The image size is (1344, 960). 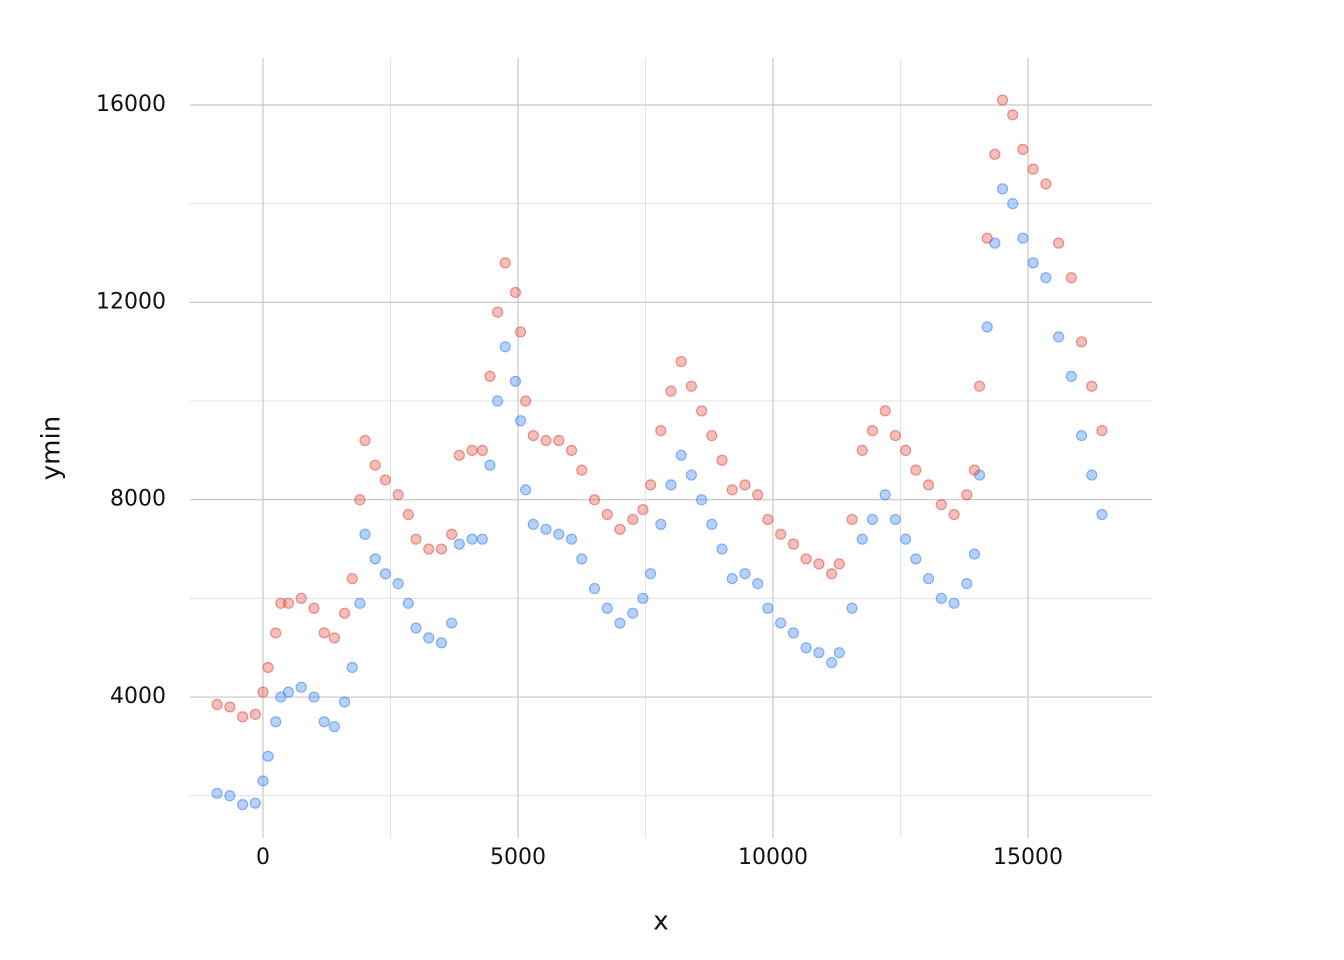 What do you see at coordinates (131, 104) in the screenshot?
I see `y-tick-label: 16000` at bounding box center [131, 104].